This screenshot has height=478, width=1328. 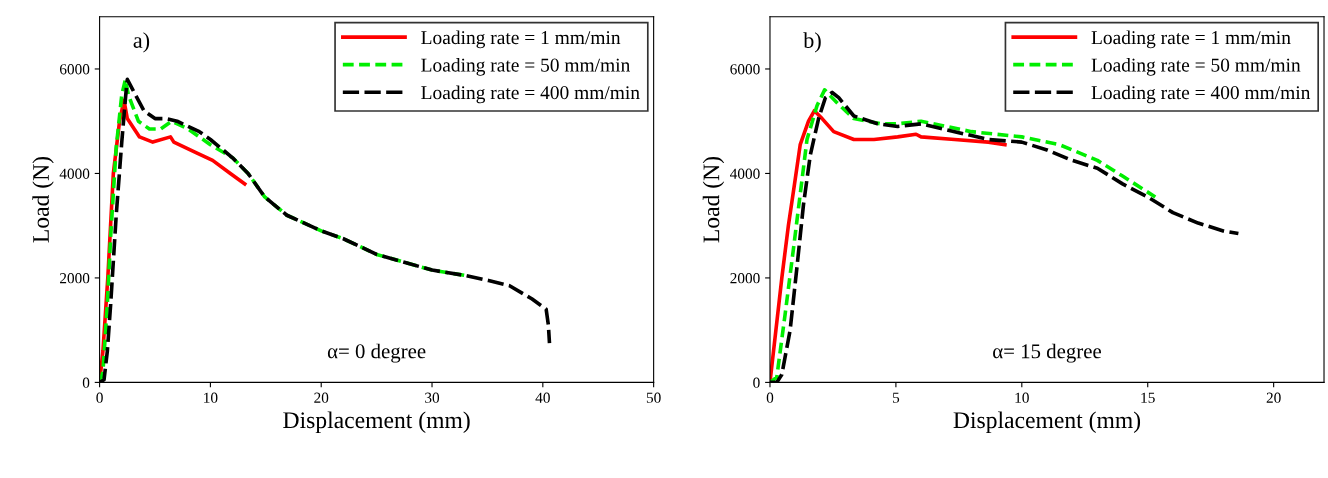 What do you see at coordinates (1148, 397) in the screenshot?
I see `x-tick-label: 15` at bounding box center [1148, 397].